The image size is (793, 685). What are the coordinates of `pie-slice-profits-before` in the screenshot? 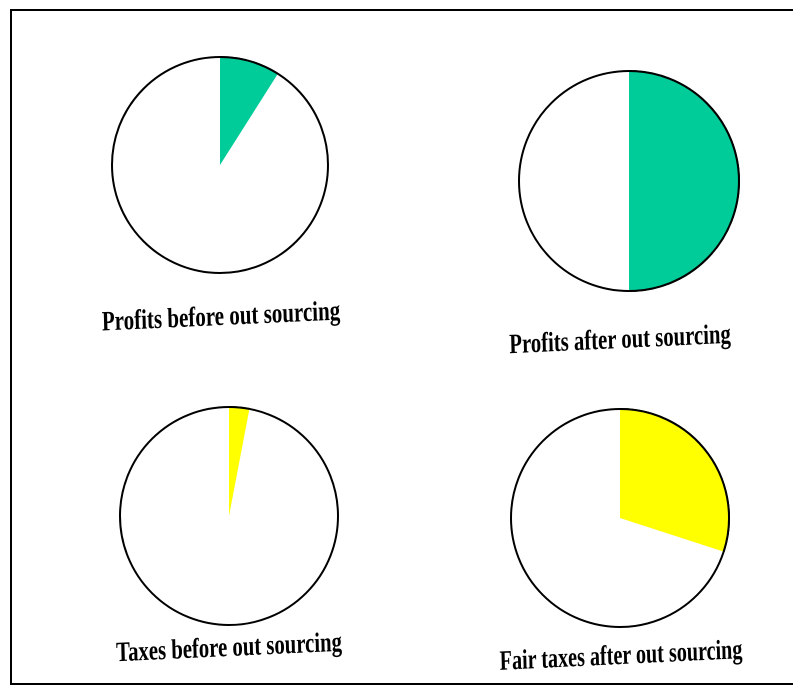 It's located at (249, 111).